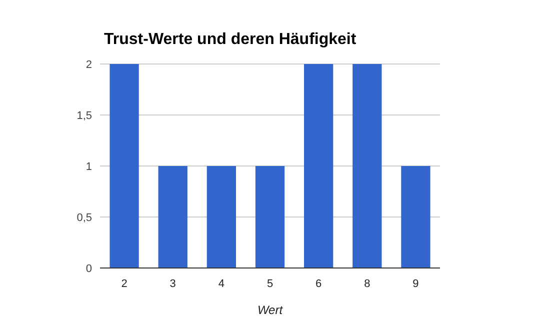  What do you see at coordinates (89, 167) in the screenshot?
I see `y-tick-label: 1` at bounding box center [89, 167].